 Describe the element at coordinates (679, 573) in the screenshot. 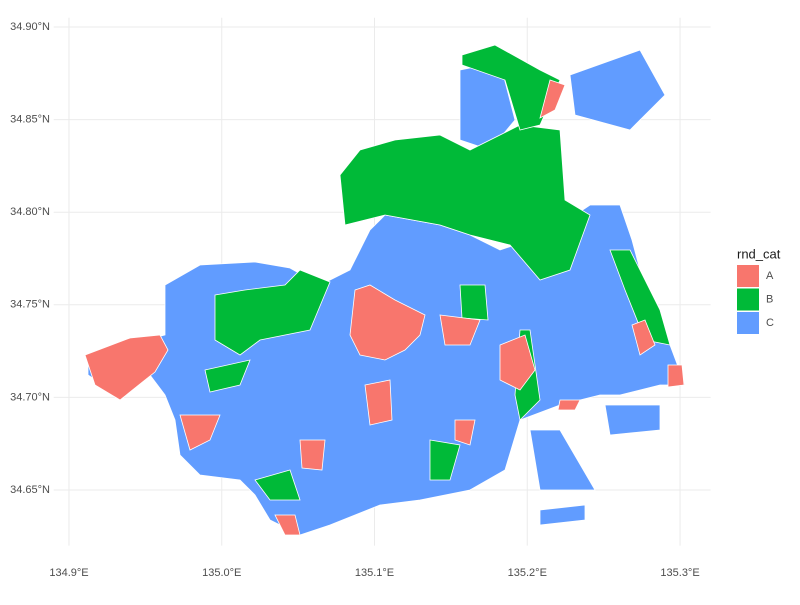

I see `x-tick-label: 135.3°E` at that location.